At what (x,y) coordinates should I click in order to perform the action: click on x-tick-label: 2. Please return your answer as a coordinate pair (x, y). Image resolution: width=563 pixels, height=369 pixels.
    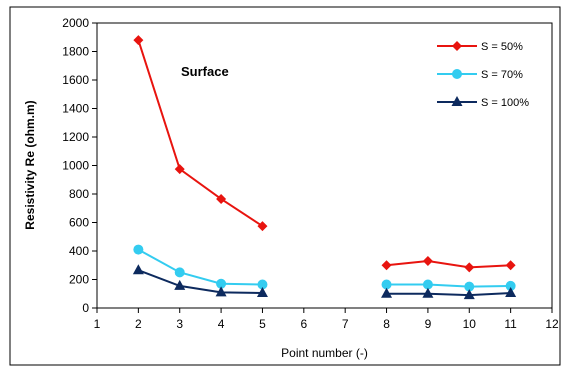
    Looking at the image, I should click on (138, 324).